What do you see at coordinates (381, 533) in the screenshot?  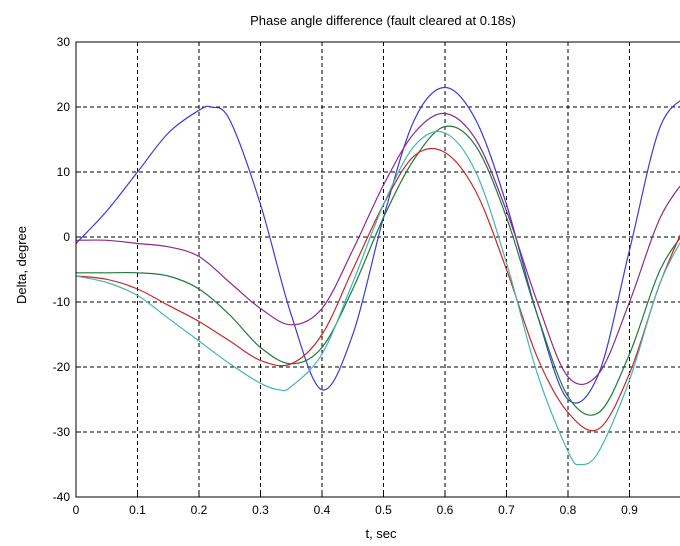 I see `x-axis-label: t, sec` at bounding box center [381, 533].